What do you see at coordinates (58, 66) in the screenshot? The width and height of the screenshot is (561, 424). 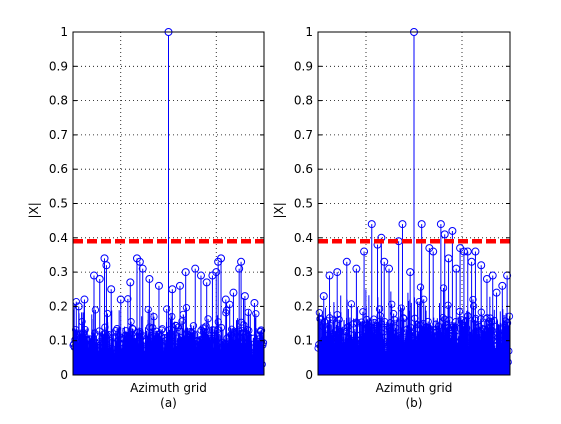 I see `y-tick-label: 0.9` at bounding box center [58, 66].